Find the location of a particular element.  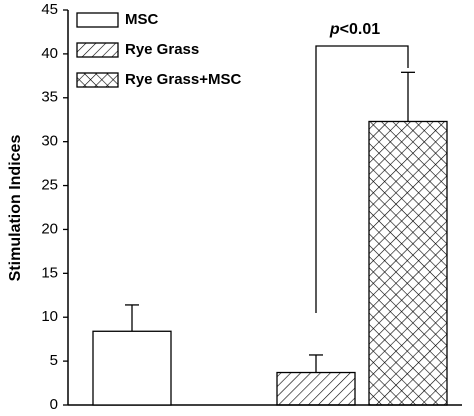

y-tick-label: 5 is located at coordinates (54, 360).